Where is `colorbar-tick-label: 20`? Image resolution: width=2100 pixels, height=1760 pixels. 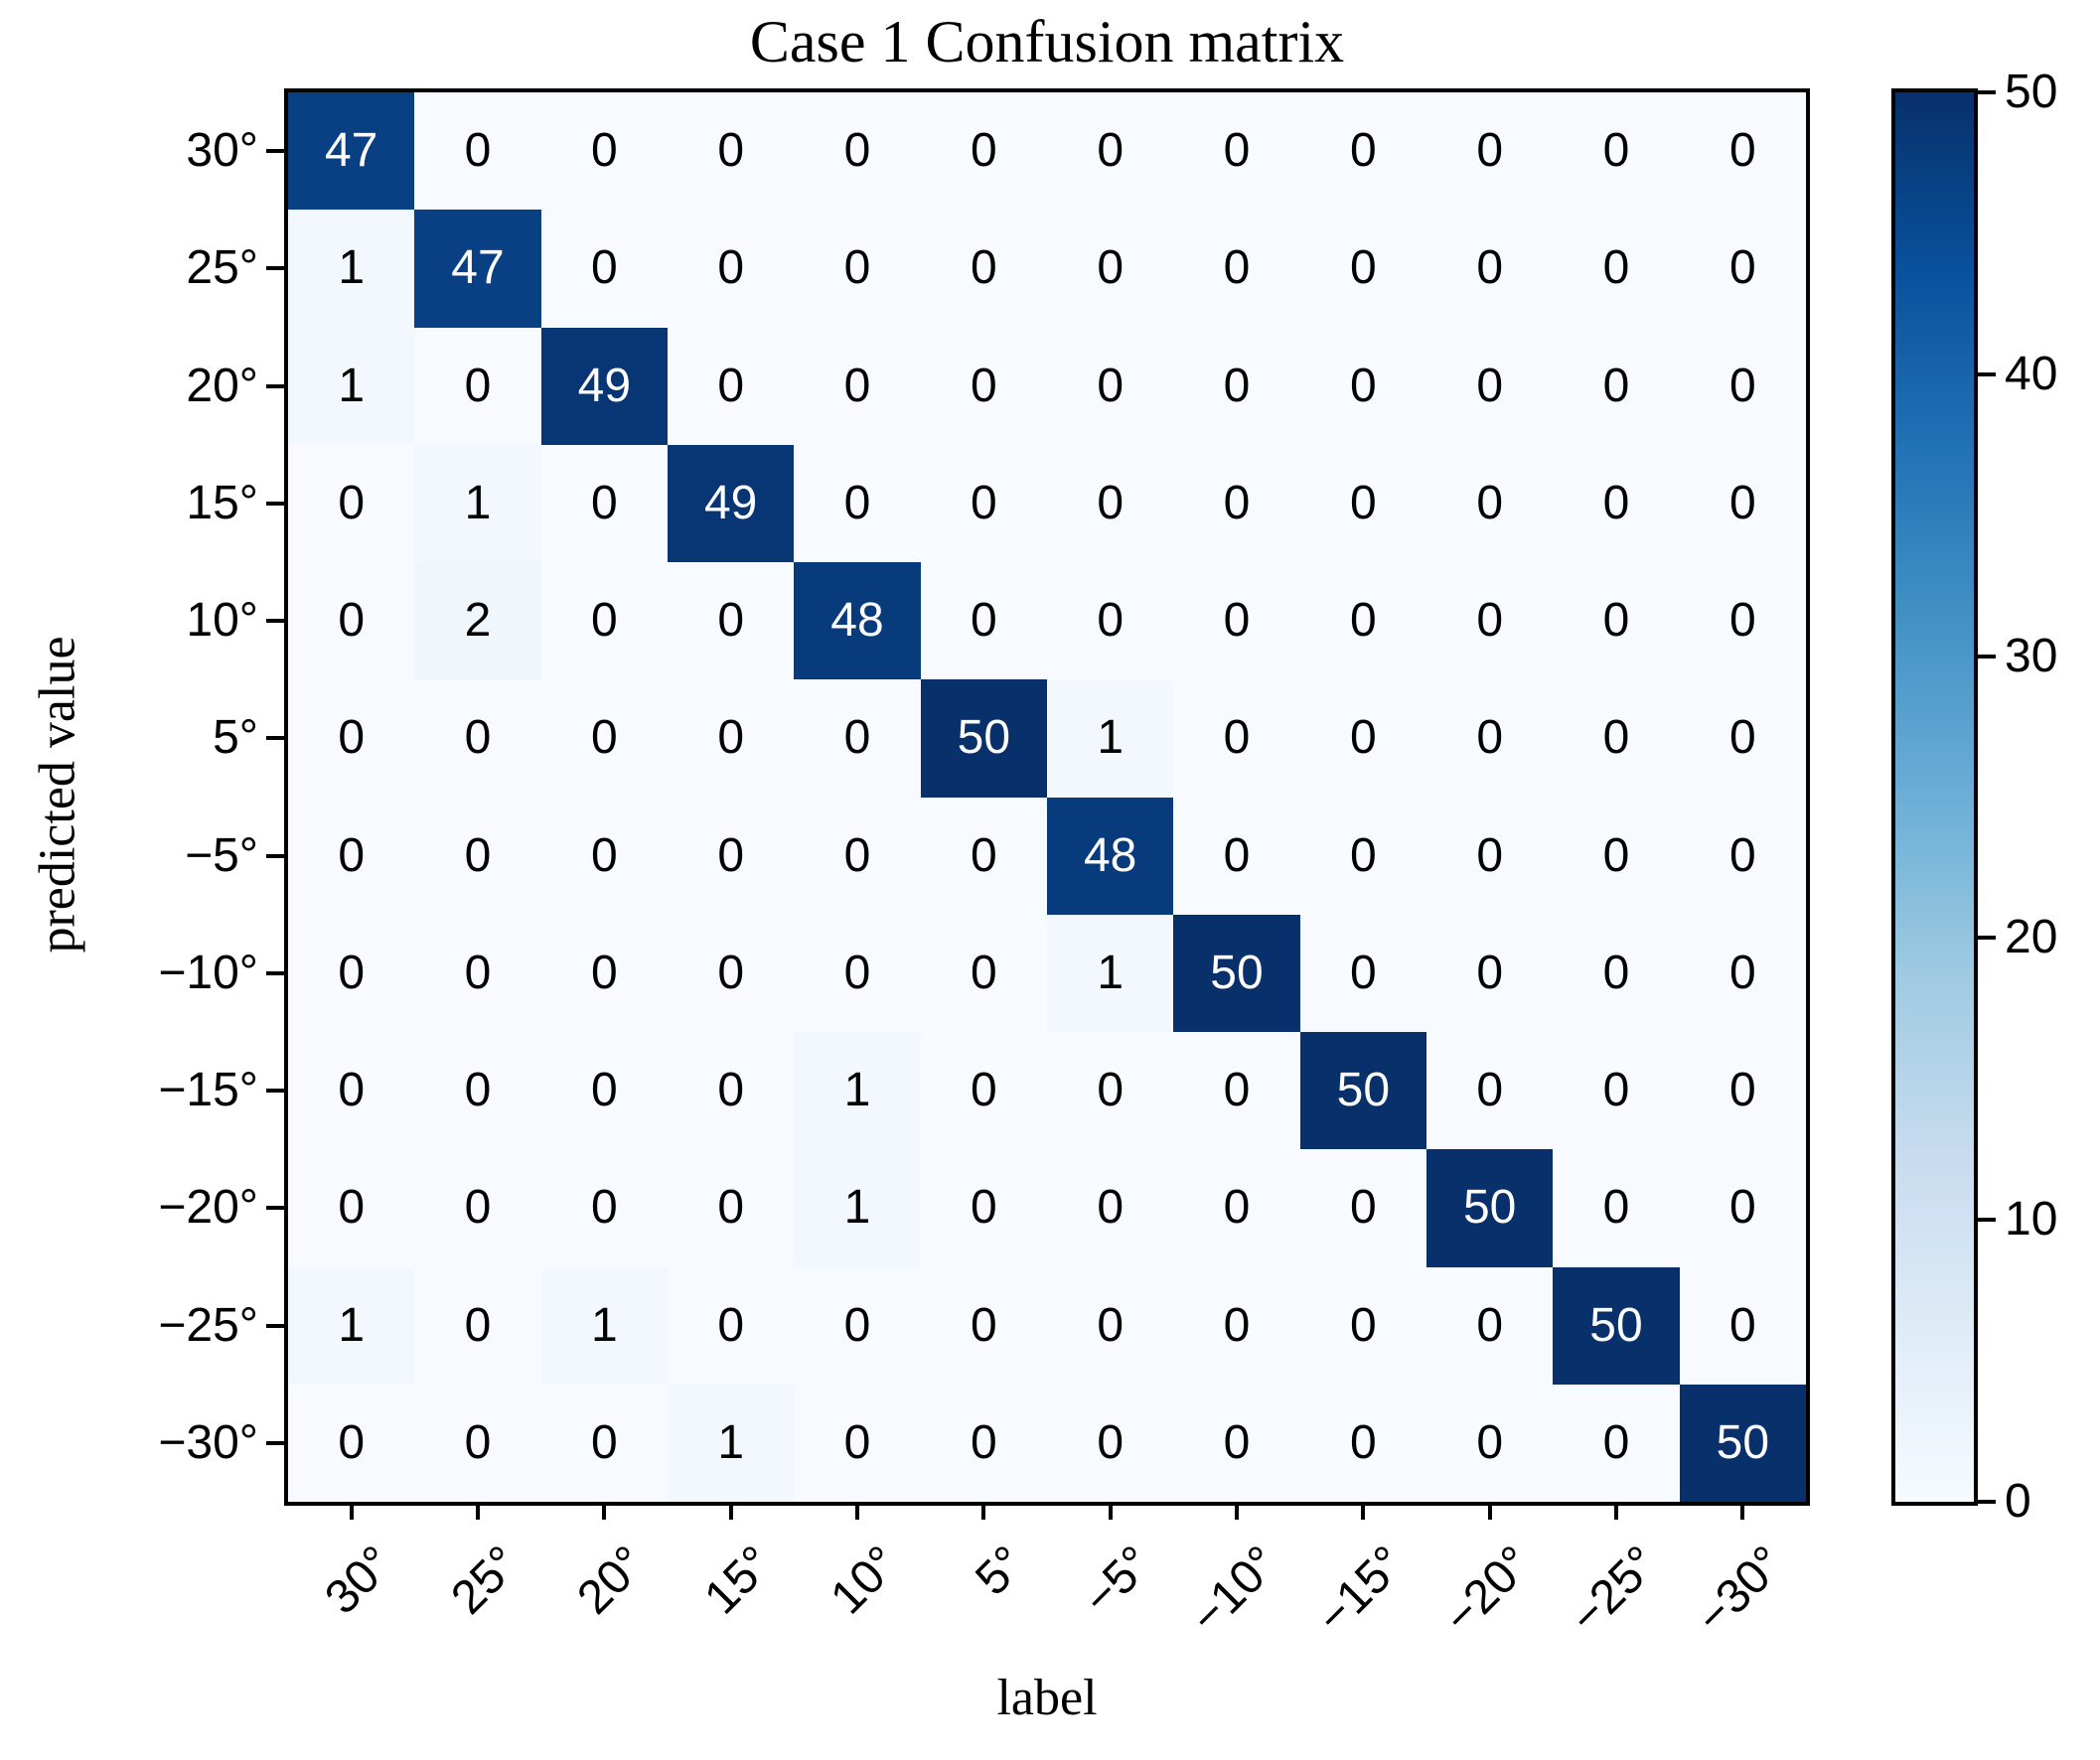 colorbar-tick-label: 20 is located at coordinates (2031, 937).